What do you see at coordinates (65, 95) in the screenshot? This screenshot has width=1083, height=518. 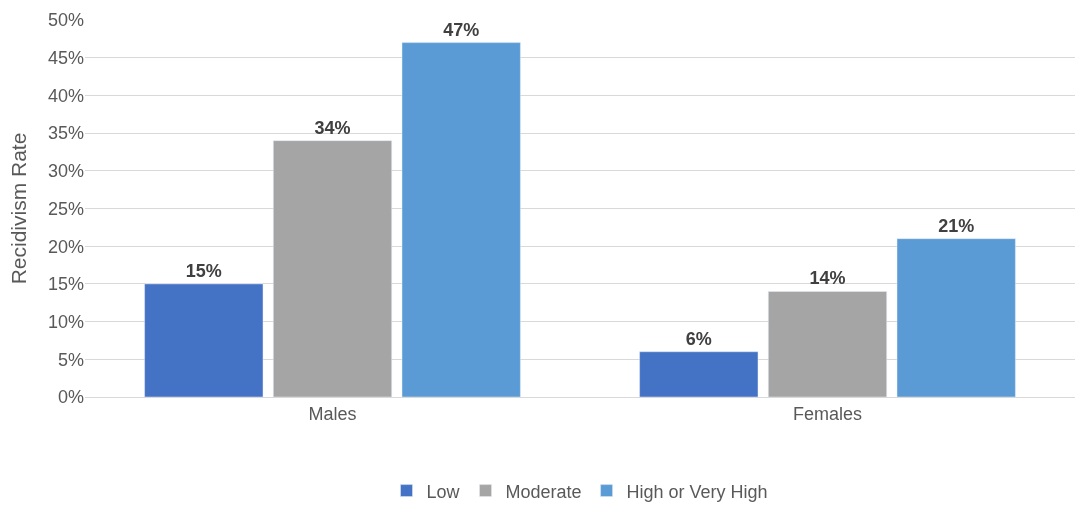 I see `y-tick-label: 40%` at bounding box center [65, 95].